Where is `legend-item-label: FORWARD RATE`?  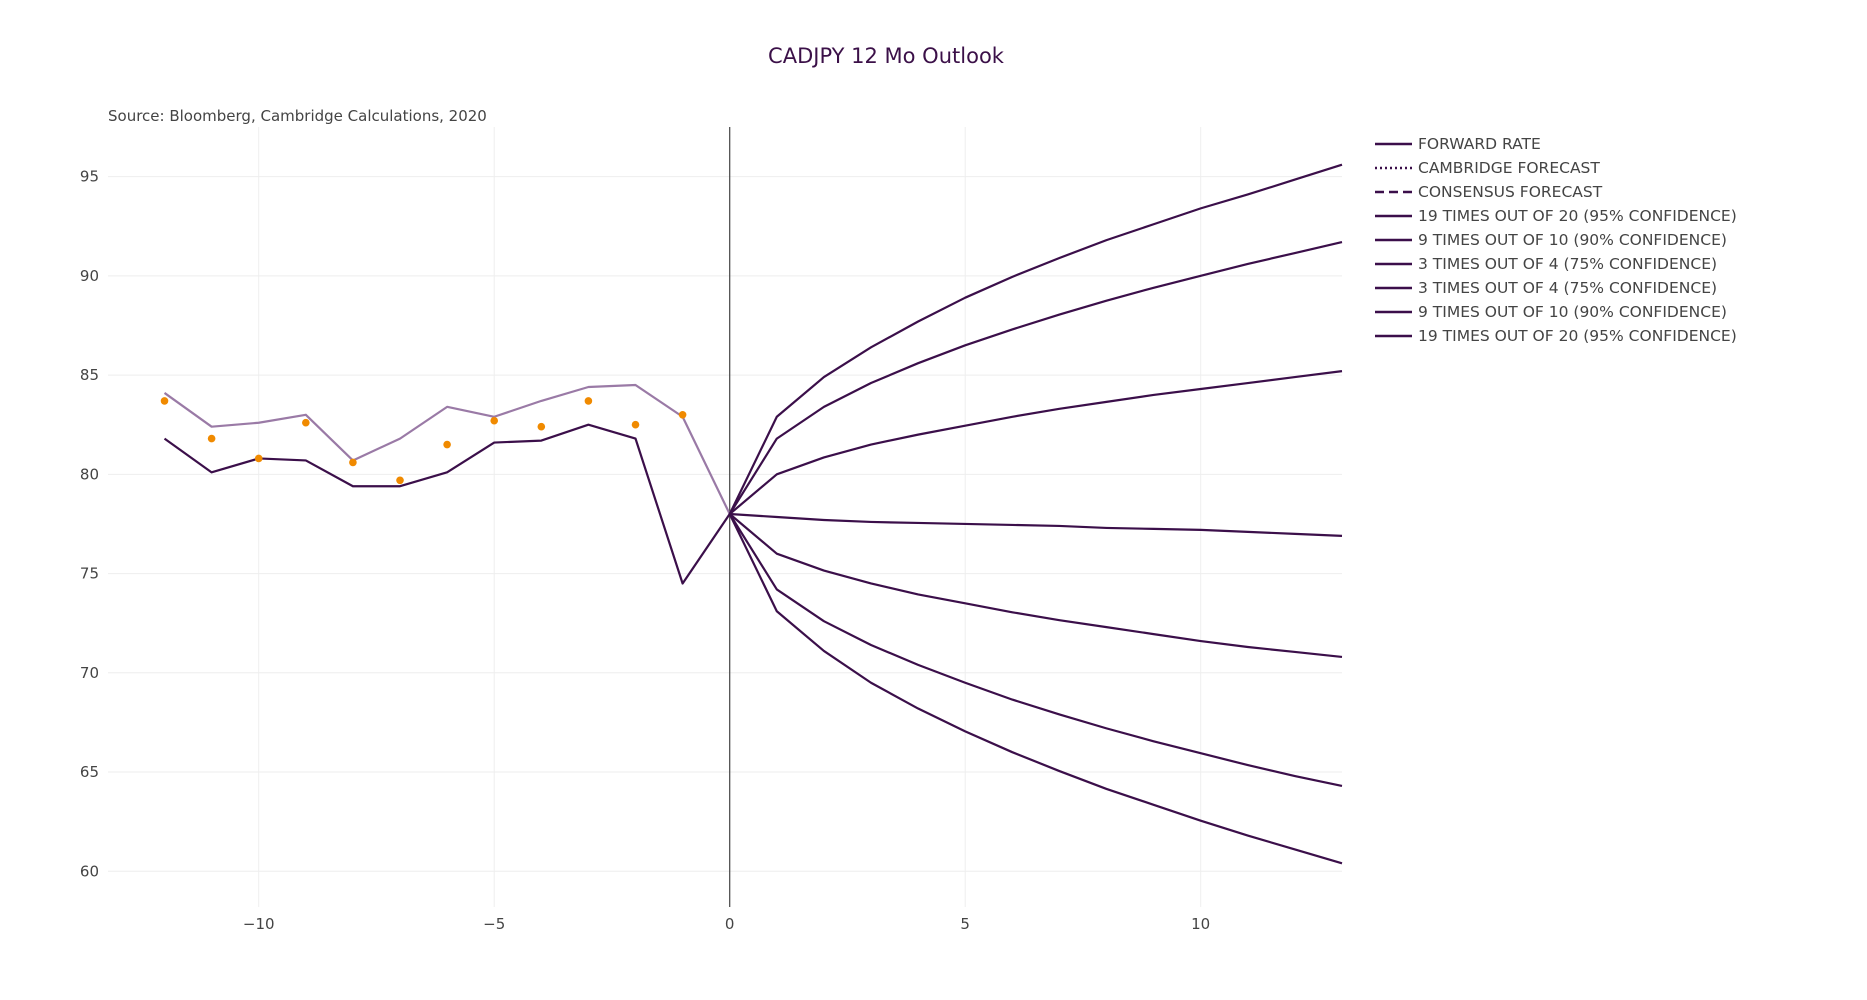 legend-item-label: FORWARD RATE is located at coordinates (1479, 144).